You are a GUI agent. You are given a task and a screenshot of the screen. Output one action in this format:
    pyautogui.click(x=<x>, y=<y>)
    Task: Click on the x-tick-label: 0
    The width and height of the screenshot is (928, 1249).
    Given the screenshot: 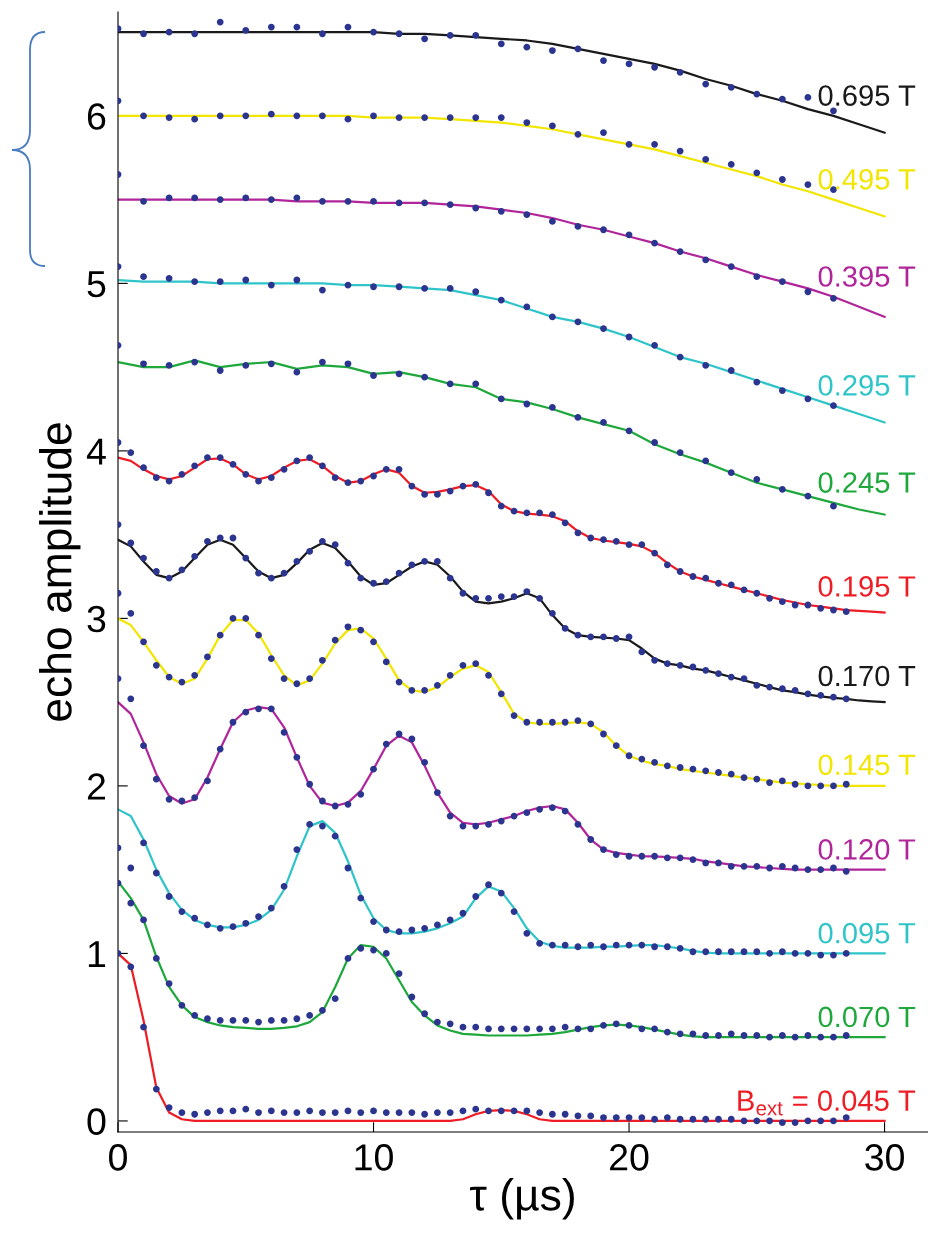 What is the action you would take?
    pyautogui.click(x=118, y=1157)
    